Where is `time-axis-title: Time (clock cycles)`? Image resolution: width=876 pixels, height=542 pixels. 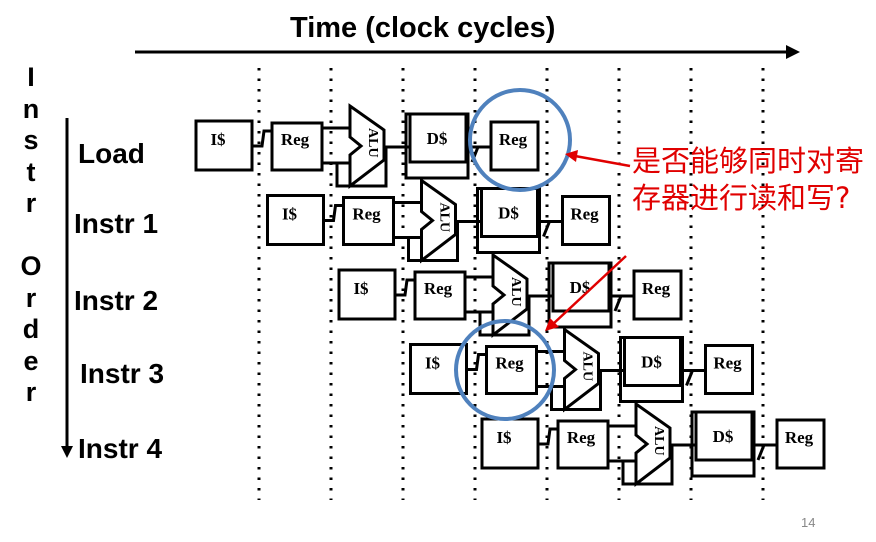
time-axis-title: Time (clock cycles) is located at coordinates (423, 28).